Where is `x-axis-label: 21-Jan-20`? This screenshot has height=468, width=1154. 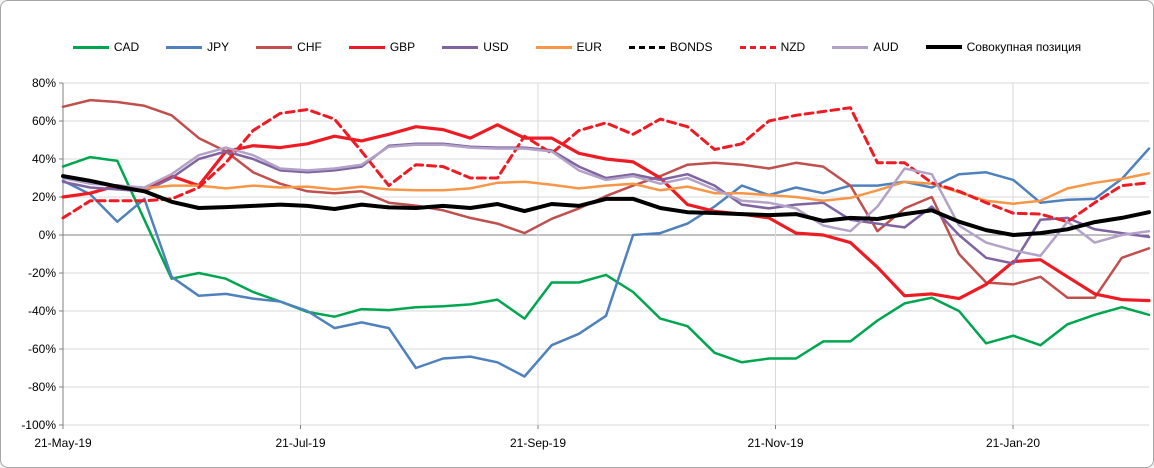 x-axis-label: 21-Jan-20 is located at coordinates (1013, 443).